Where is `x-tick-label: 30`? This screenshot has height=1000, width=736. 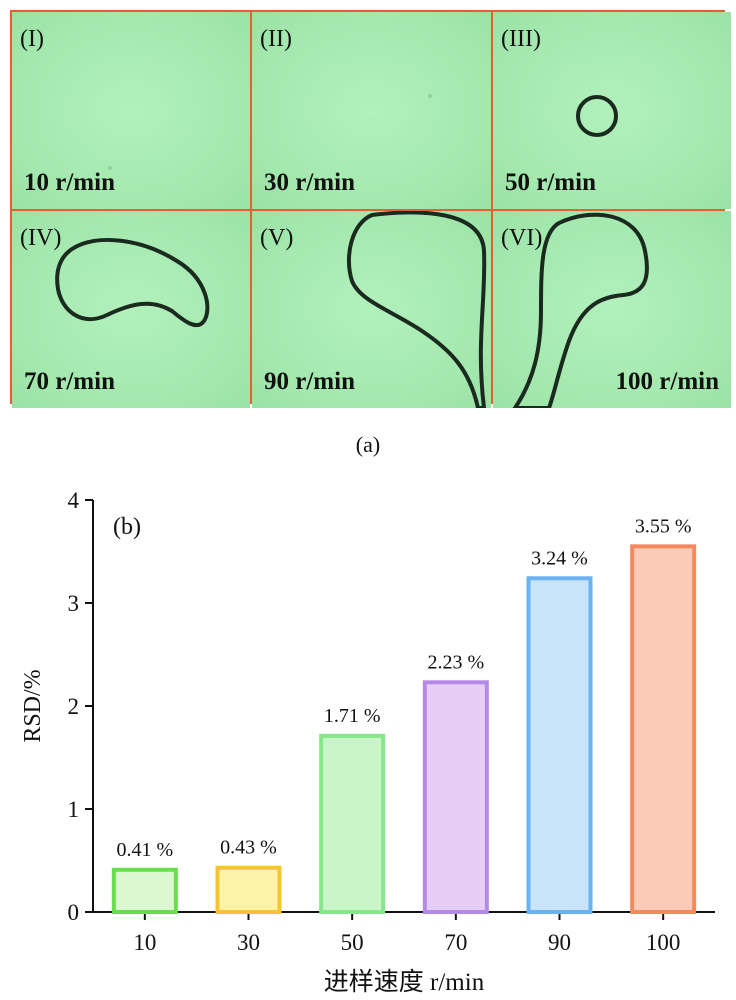
x-tick-label: 30 is located at coordinates (248, 942).